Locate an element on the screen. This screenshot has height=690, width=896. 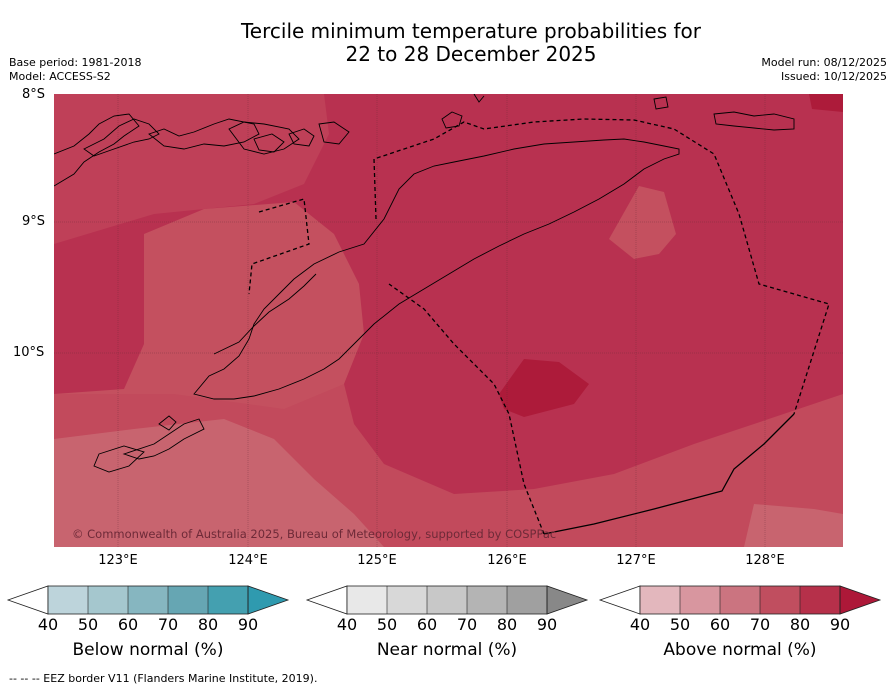
zone-70-top is located at coordinates (191, 169).